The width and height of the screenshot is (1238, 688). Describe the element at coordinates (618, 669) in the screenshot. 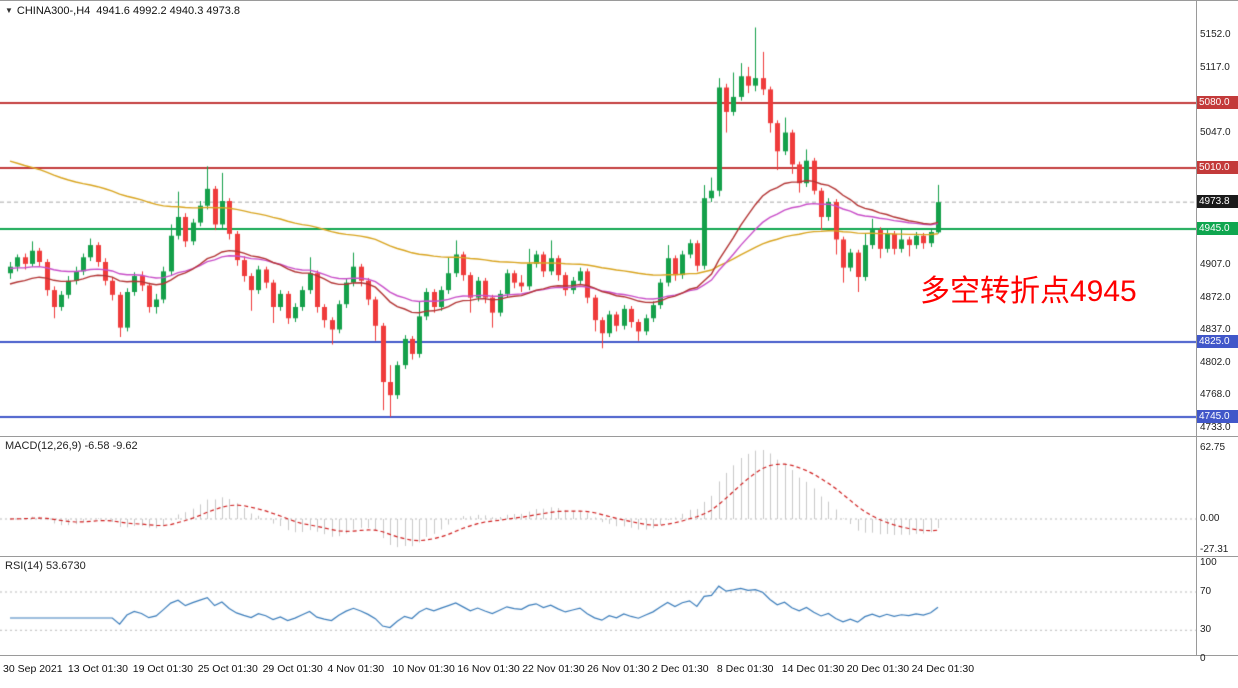

I see `time-axis-label: 26 Nov 01:30` at that location.